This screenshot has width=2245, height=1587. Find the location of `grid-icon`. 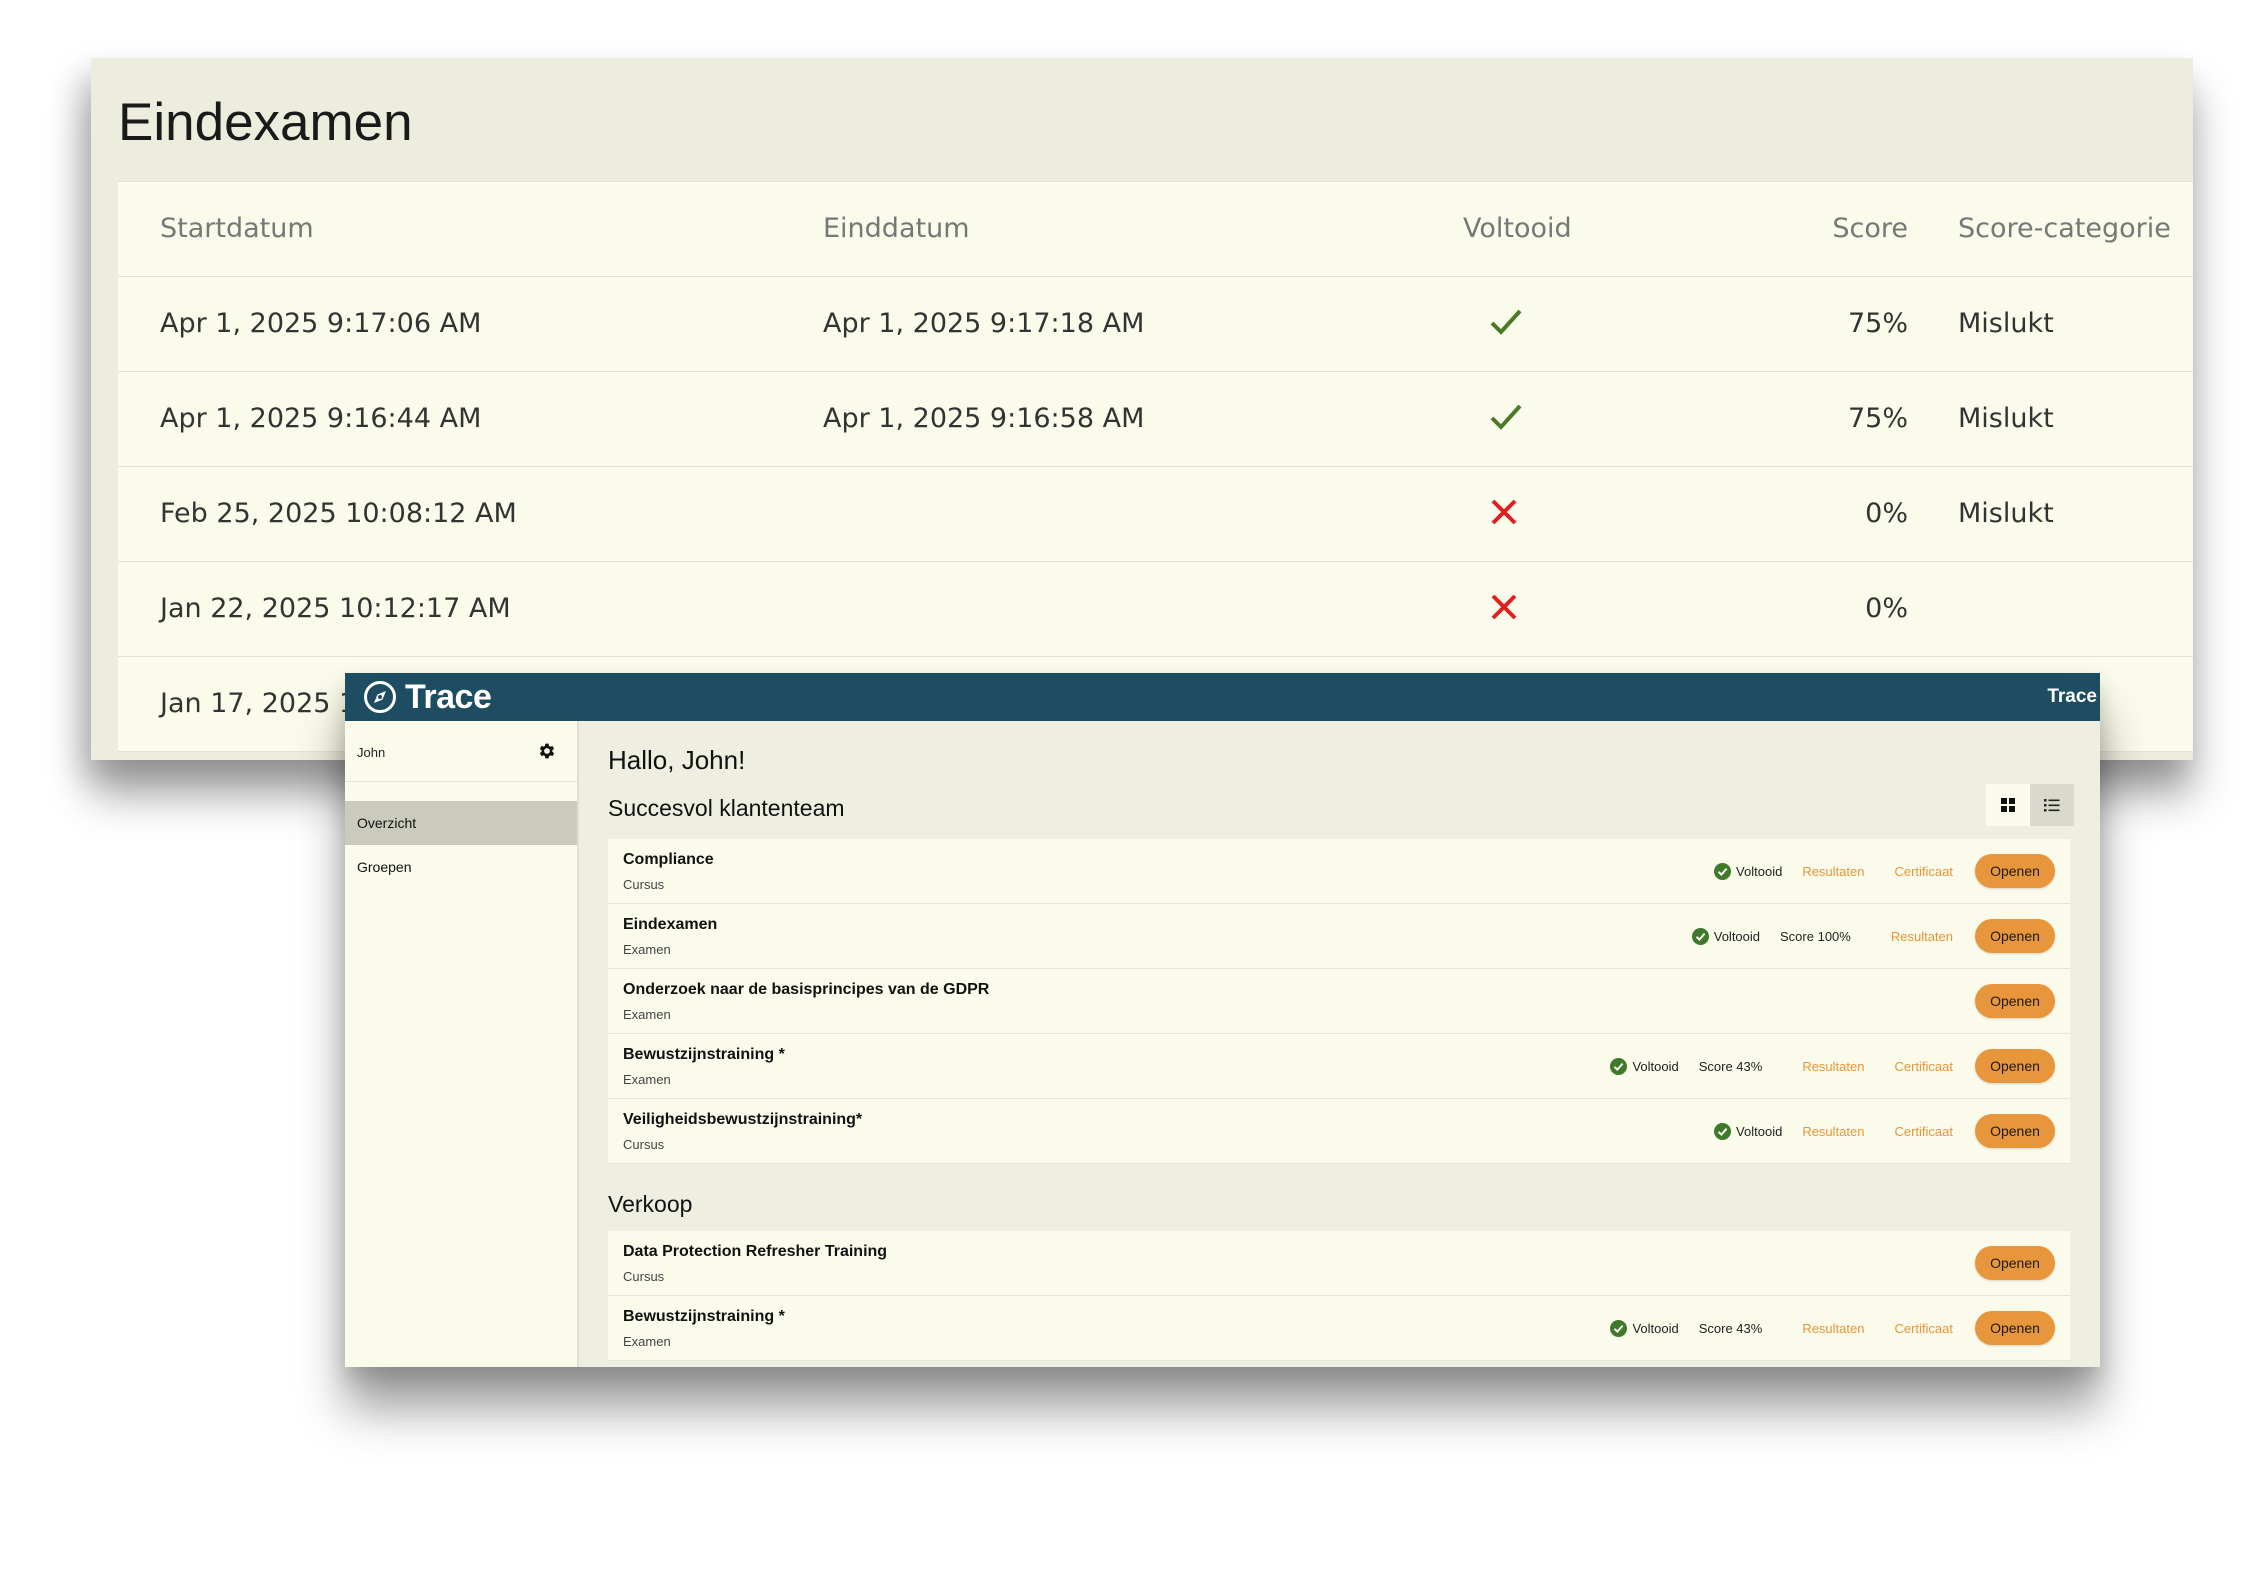

grid-icon is located at coordinates (2008, 805).